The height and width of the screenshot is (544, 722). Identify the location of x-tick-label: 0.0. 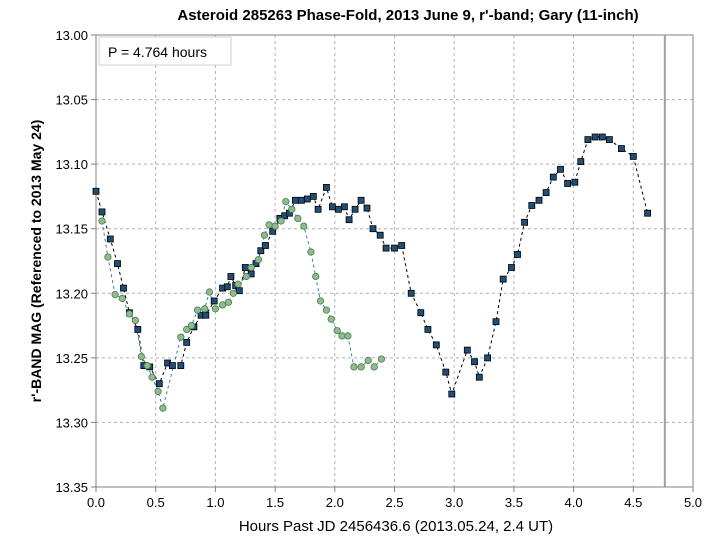
(96, 502).